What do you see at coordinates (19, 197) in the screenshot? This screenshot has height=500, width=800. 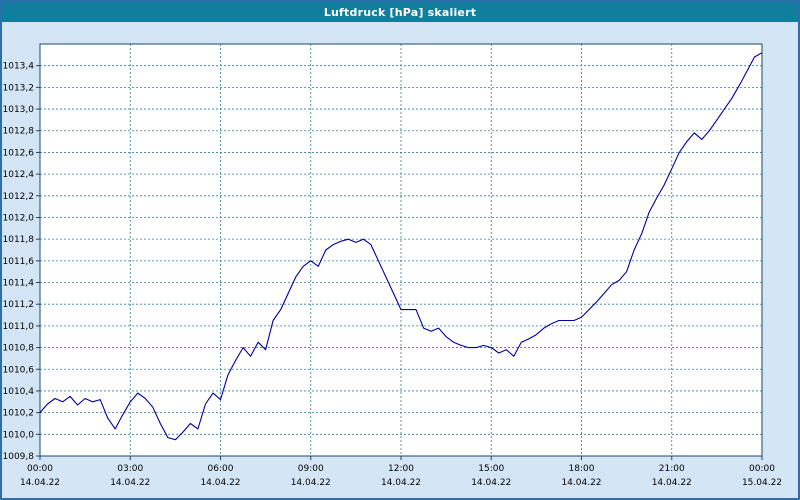 I see `svg-text: 1012,2` at bounding box center [19, 197].